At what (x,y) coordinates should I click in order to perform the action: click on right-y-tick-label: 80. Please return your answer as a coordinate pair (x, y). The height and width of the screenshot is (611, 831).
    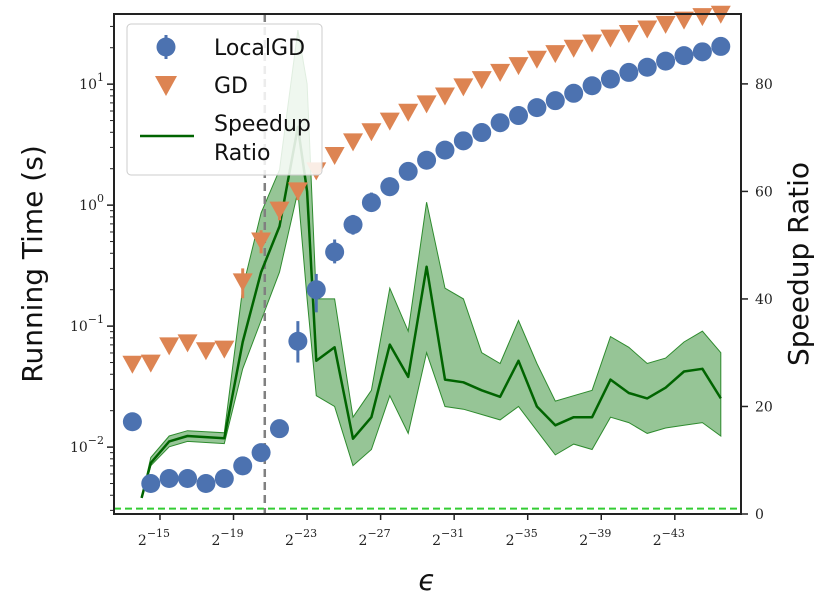
    Looking at the image, I should click on (764, 85).